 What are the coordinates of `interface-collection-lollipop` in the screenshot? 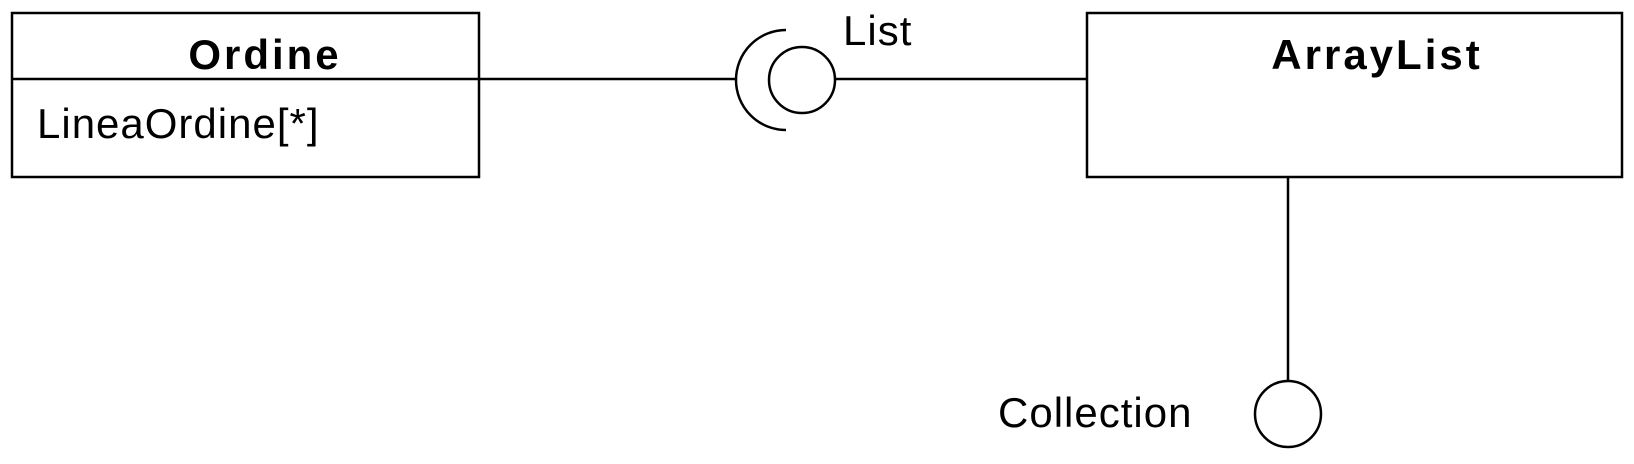 It's located at (1288, 414).